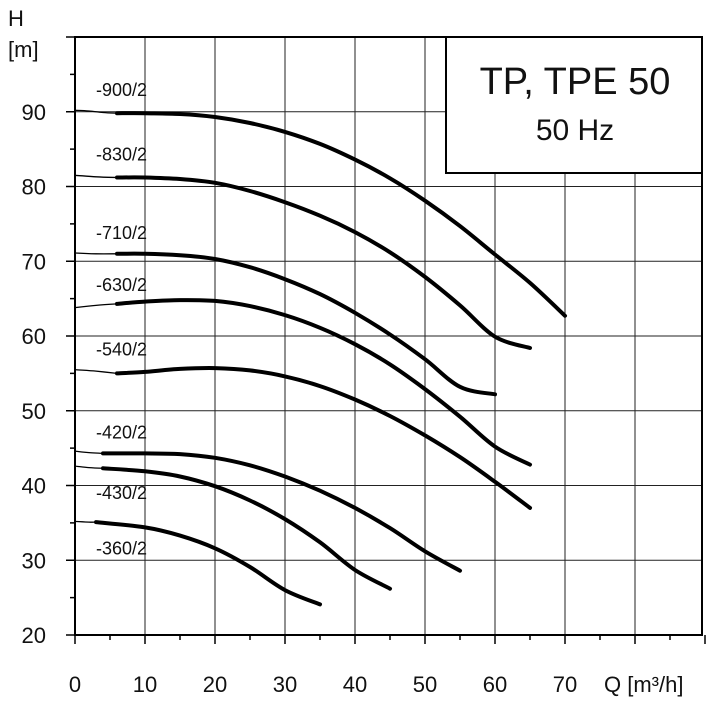  I want to click on title-box-border, so click(574, 105).